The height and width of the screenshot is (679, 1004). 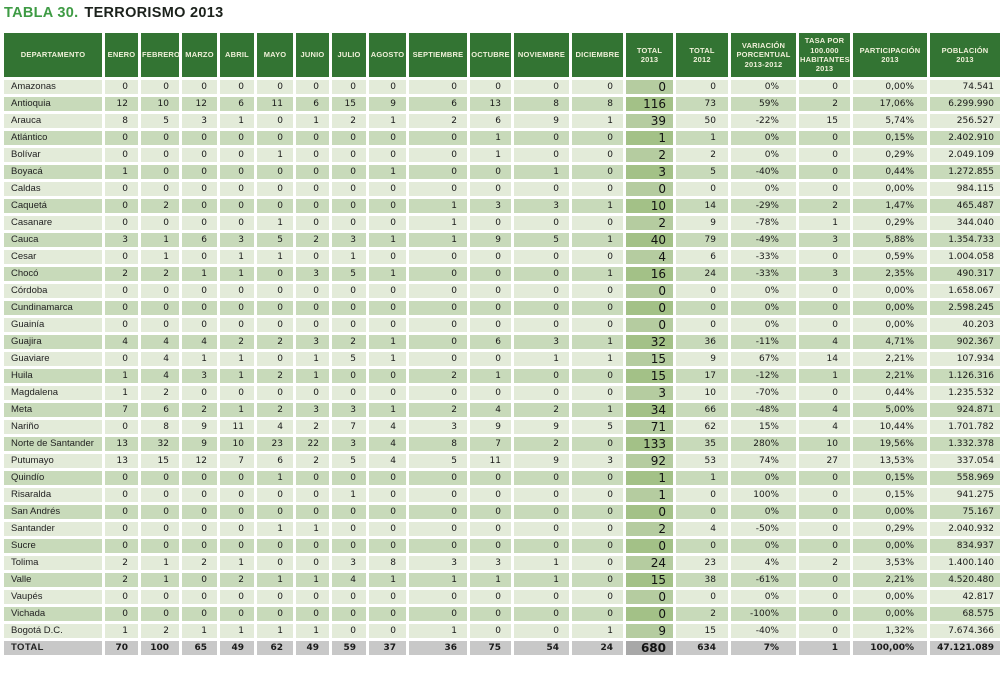 What do you see at coordinates (649, 393) in the screenshot?
I see `cell-total-2013: 3` at bounding box center [649, 393].